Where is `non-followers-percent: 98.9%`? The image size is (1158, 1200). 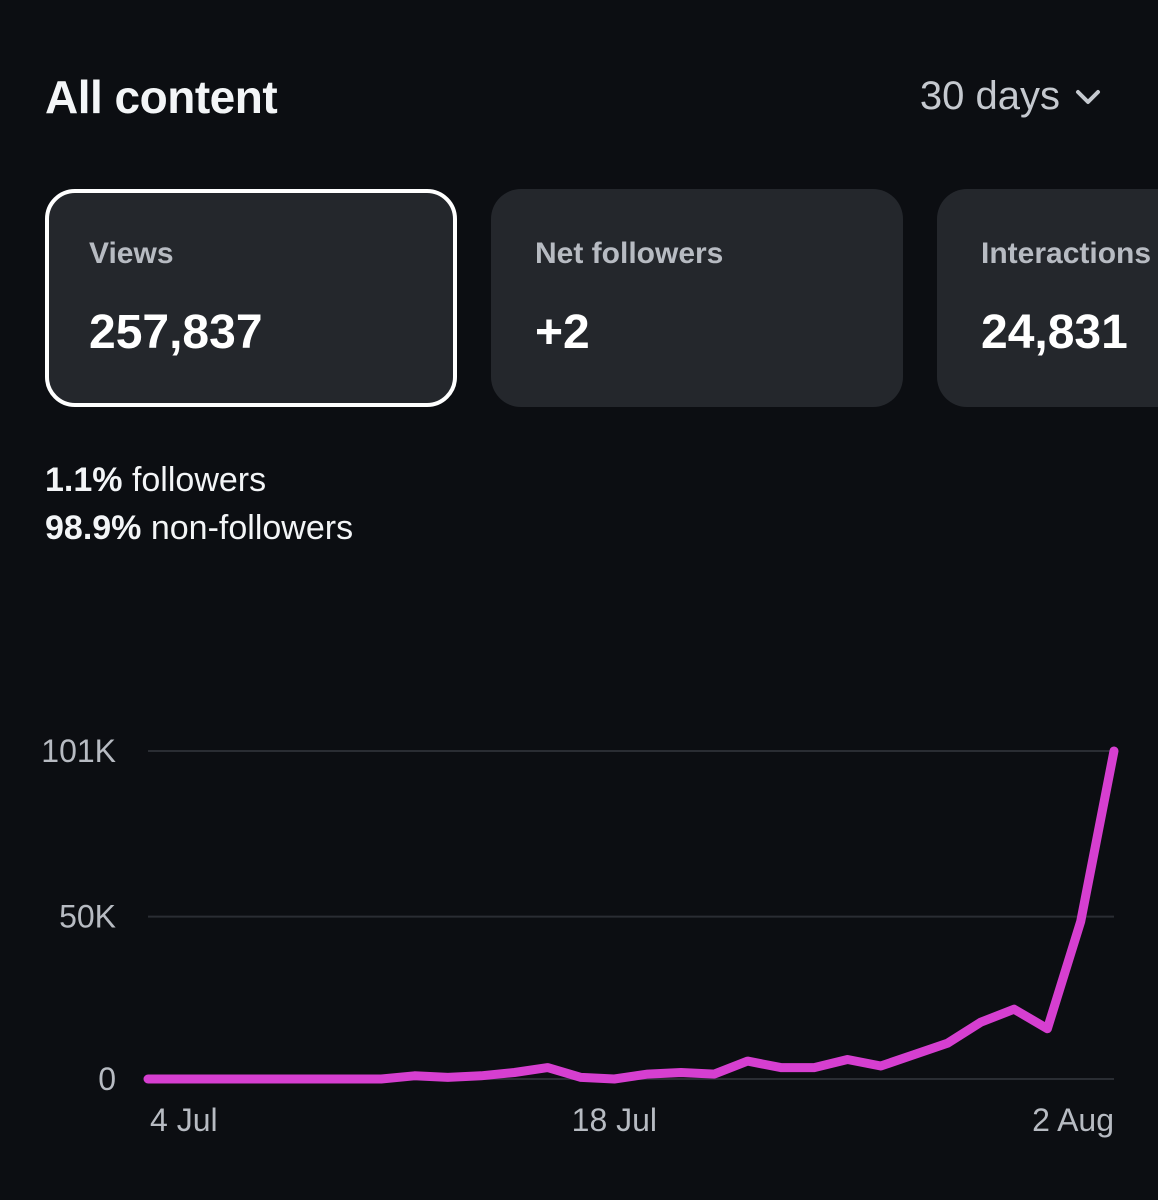 non-followers-percent: 98.9% is located at coordinates (93, 528).